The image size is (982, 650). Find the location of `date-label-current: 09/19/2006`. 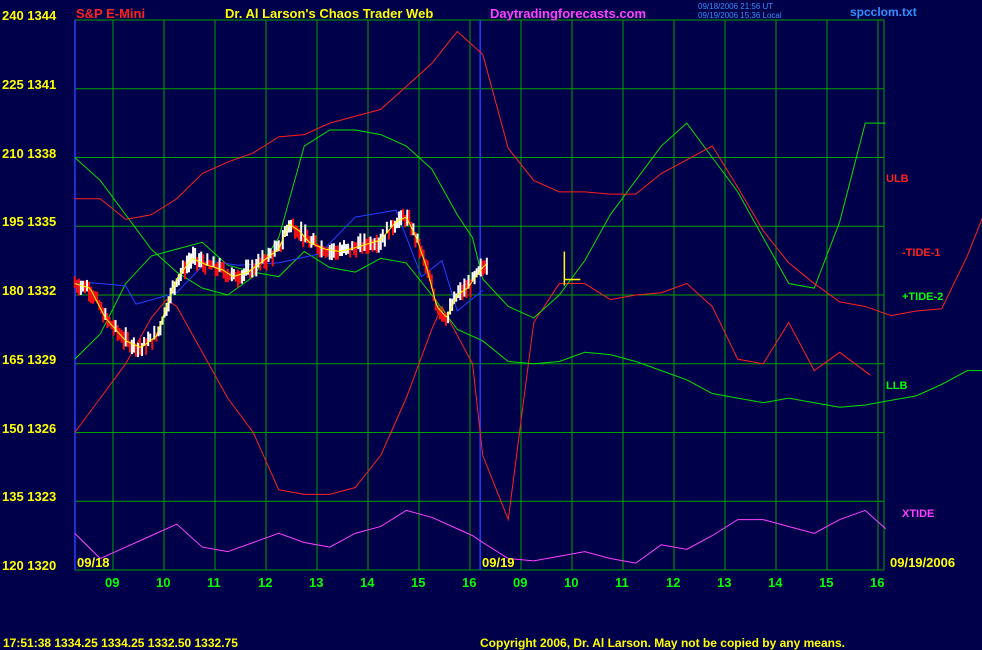

date-label-current: 09/19/2006 is located at coordinates (923, 562).